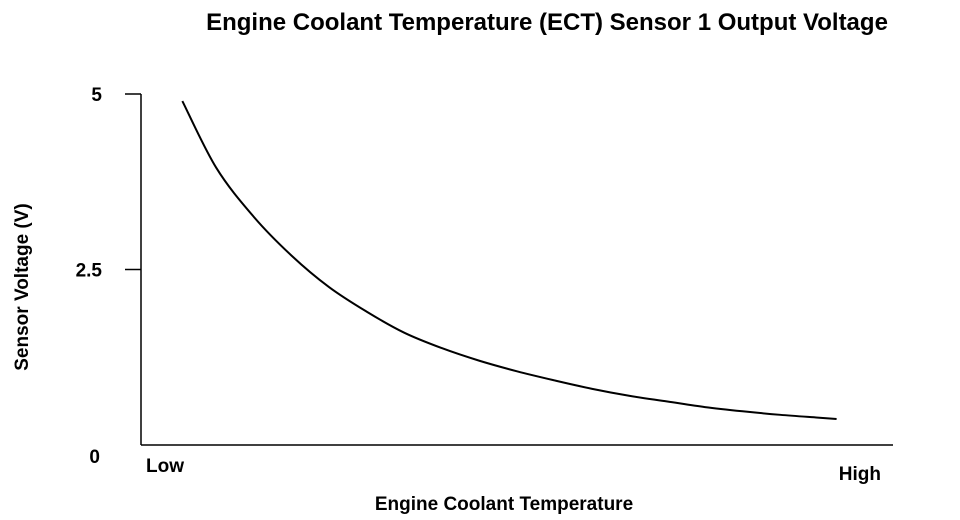  I want to click on y-tick-label-0: 0, so click(94, 457).